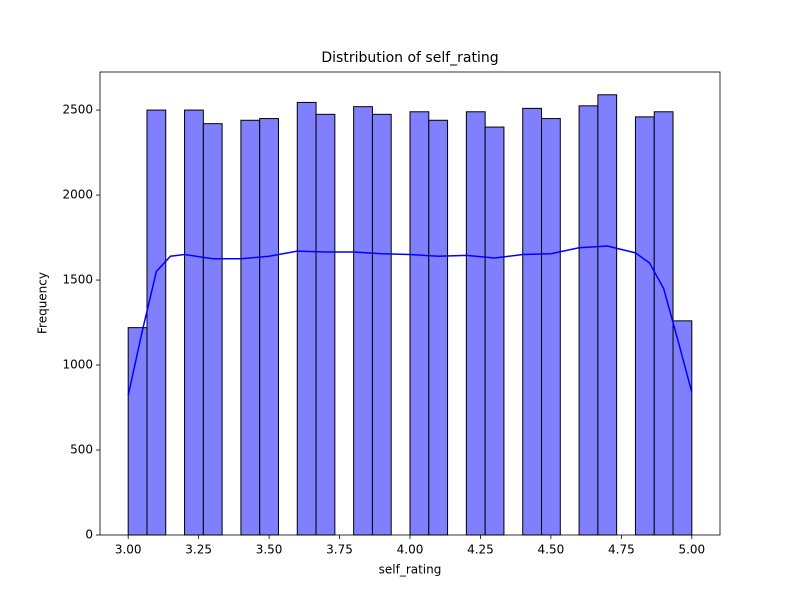 The width and height of the screenshot is (800, 604). I want to click on x-tick-label: 3.50, so click(269, 550).